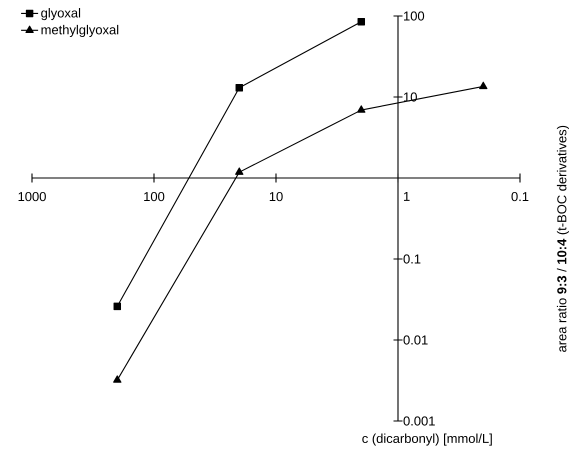 This screenshot has width=576, height=467. What do you see at coordinates (80, 30) in the screenshot?
I see `legend-label: methylglyoxal` at bounding box center [80, 30].